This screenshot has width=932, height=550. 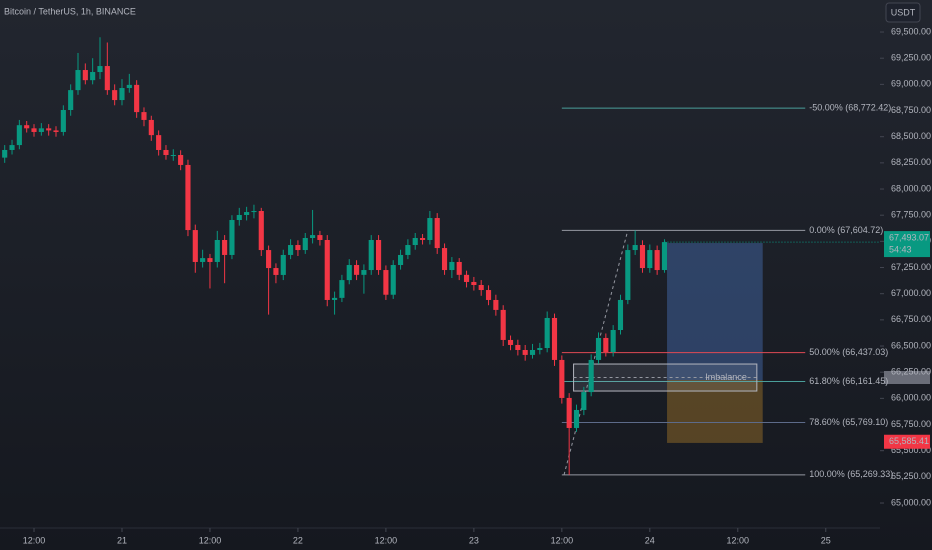 What do you see at coordinates (909, 237) in the screenshot?
I see `last-price-label: 67,493.07` at bounding box center [909, 237].